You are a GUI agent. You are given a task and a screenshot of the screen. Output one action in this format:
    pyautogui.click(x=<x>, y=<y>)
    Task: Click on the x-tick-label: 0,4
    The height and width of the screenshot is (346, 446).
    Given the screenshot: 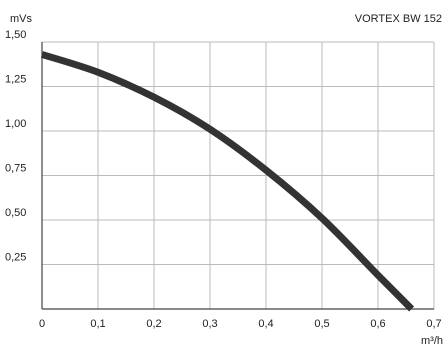 What is the action you would take?
    pyautogui.click(x=265, y=324)
    